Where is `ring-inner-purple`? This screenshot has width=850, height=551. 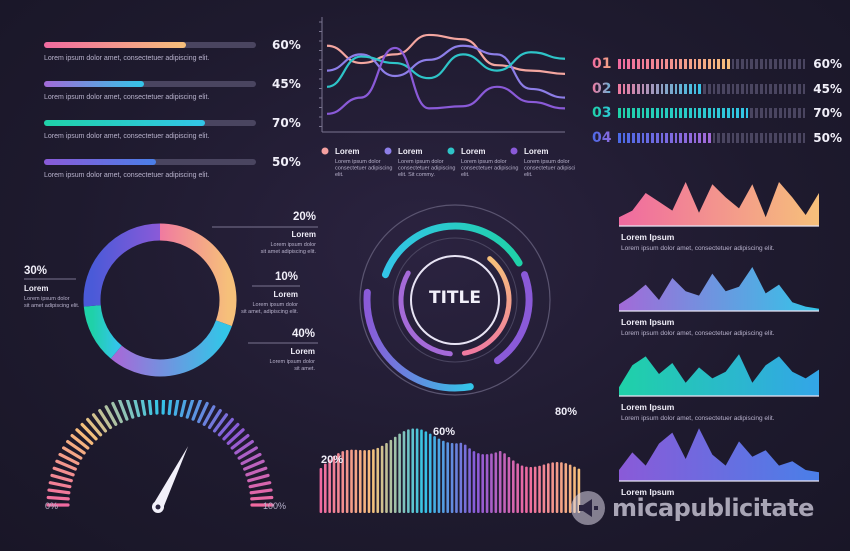 ring-inner-purple is located at coordinates (425, 313).